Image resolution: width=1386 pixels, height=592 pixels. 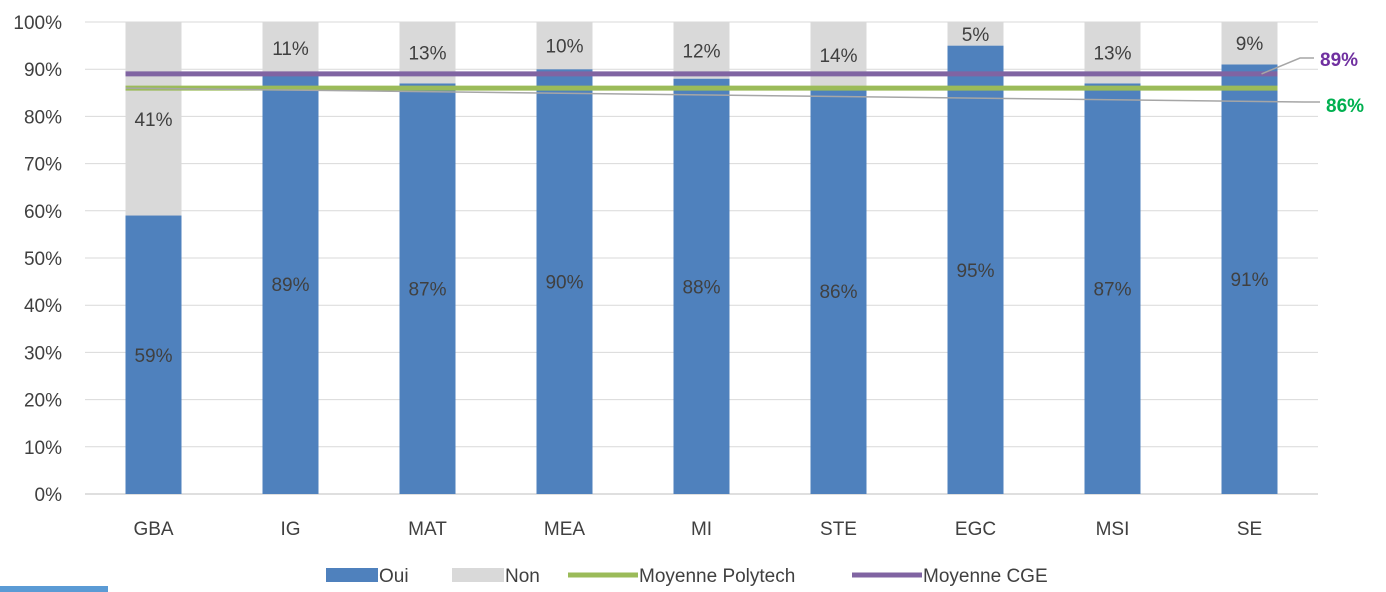 I want to click on data-label-non: 5%, so click(x=976, y=35).